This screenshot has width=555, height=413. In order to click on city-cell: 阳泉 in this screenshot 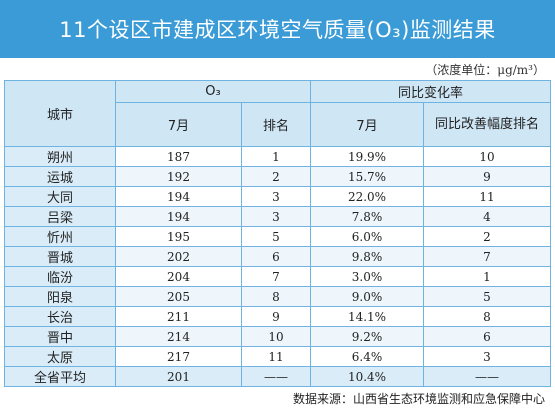, I will do `click(60, 296)`.